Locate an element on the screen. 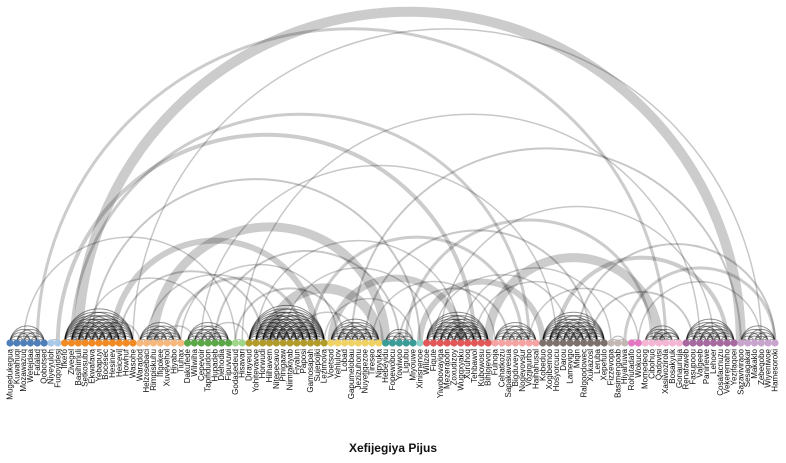  node-label-101: Valgeeb is located at coordinates (699, 362).